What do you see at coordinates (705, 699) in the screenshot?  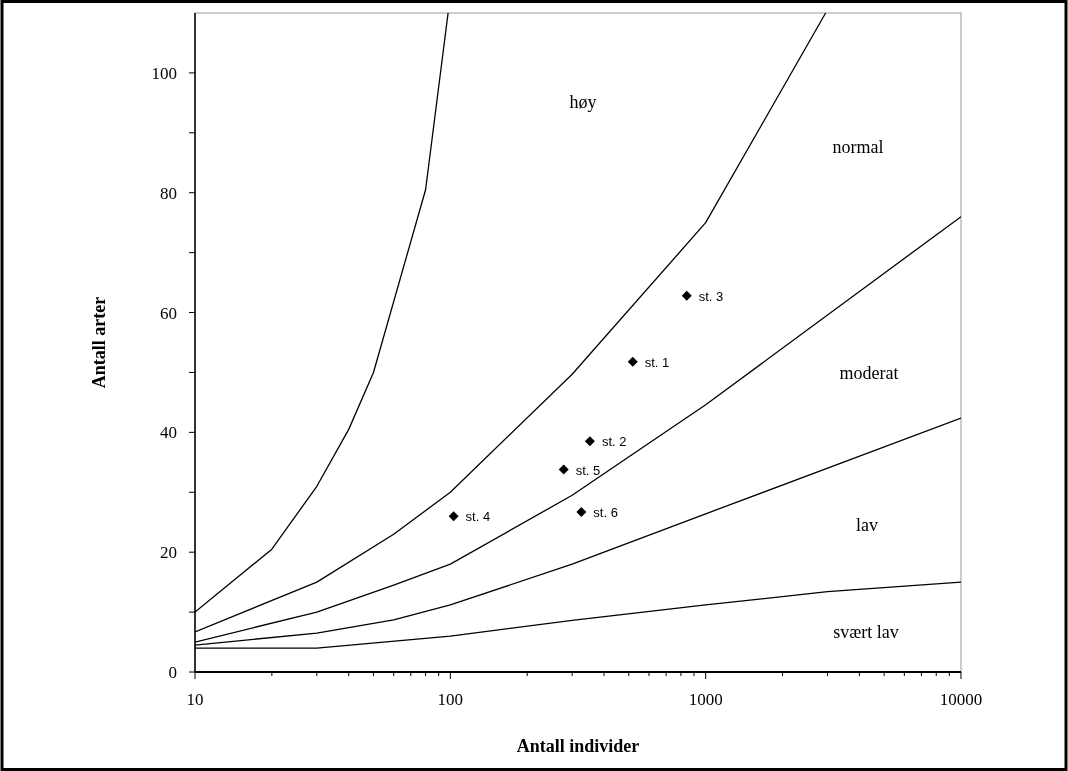 I see `x-tick-label: 1000` at bounding box center [705, 699].